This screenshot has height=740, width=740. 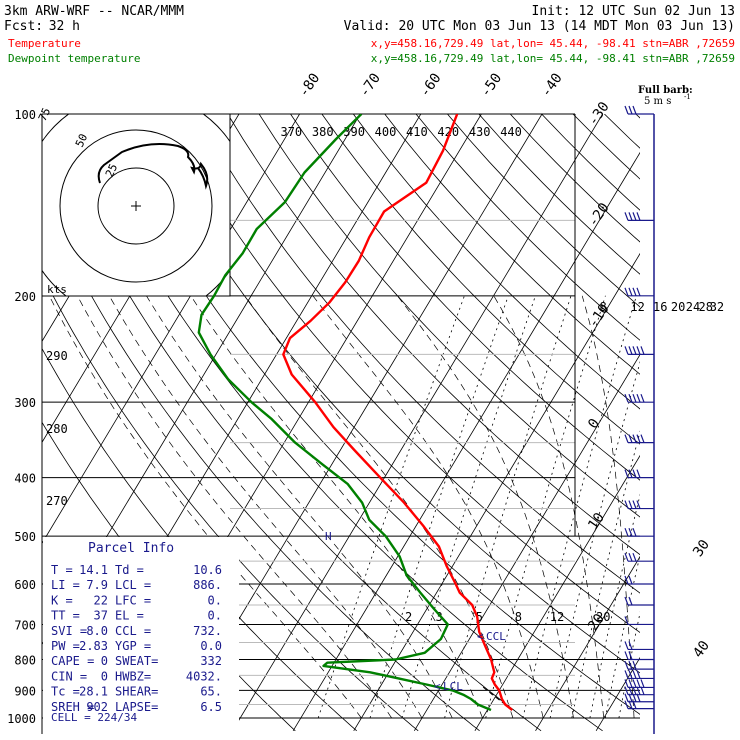 I want to click on lcl-label: LCL, so click(x=453, y=686).